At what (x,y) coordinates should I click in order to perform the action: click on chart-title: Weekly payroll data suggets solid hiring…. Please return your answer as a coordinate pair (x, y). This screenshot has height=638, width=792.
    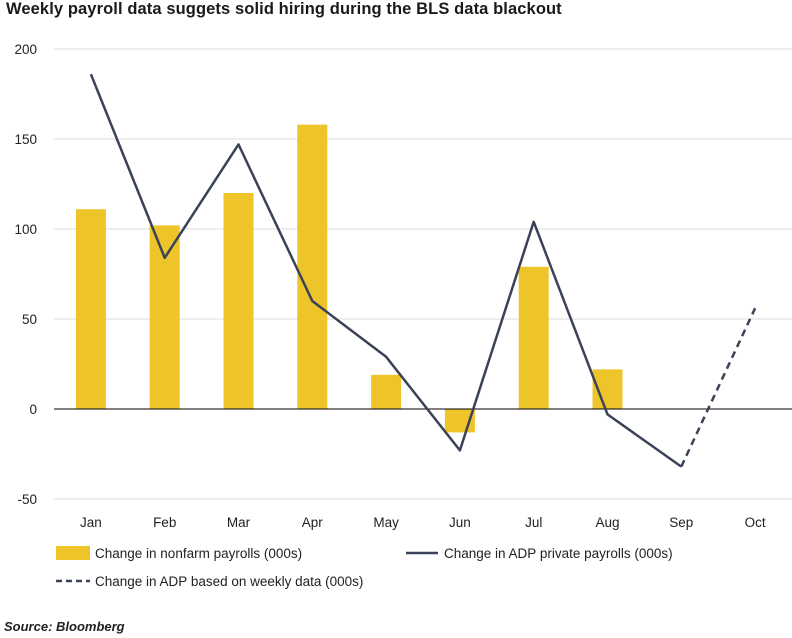
    Looking at the image, I should click on (284, 9).